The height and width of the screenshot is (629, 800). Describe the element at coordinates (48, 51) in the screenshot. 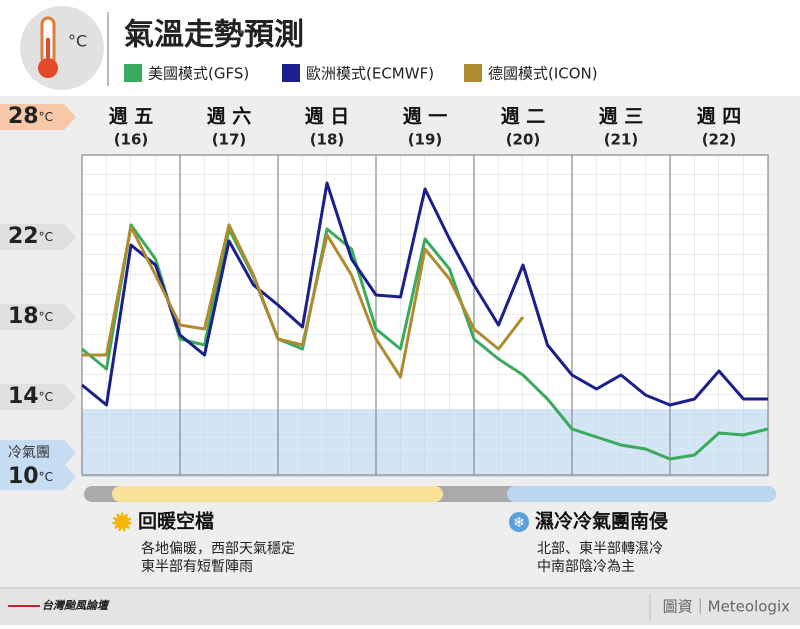

I see `thermometer-fill` at that location.